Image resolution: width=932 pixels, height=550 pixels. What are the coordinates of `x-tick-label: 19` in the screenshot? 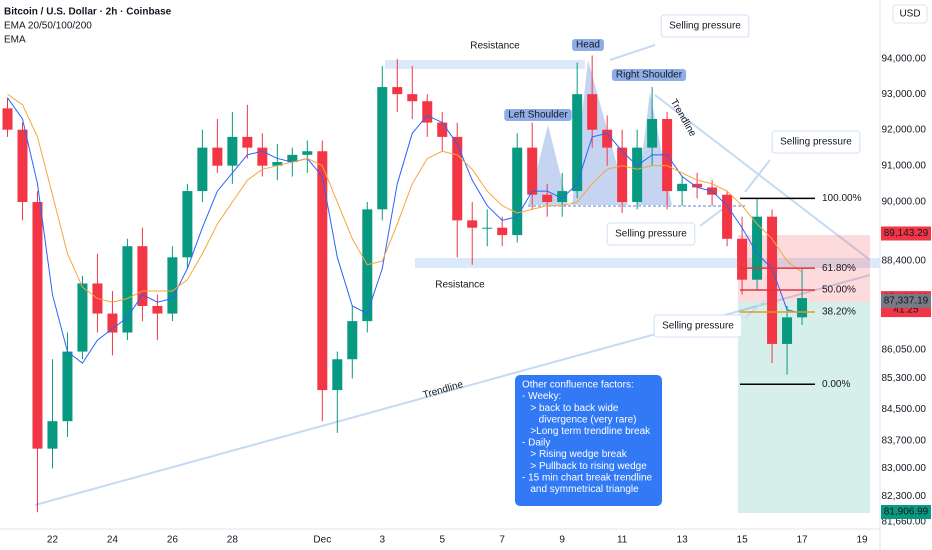 It's located at (862, 540).